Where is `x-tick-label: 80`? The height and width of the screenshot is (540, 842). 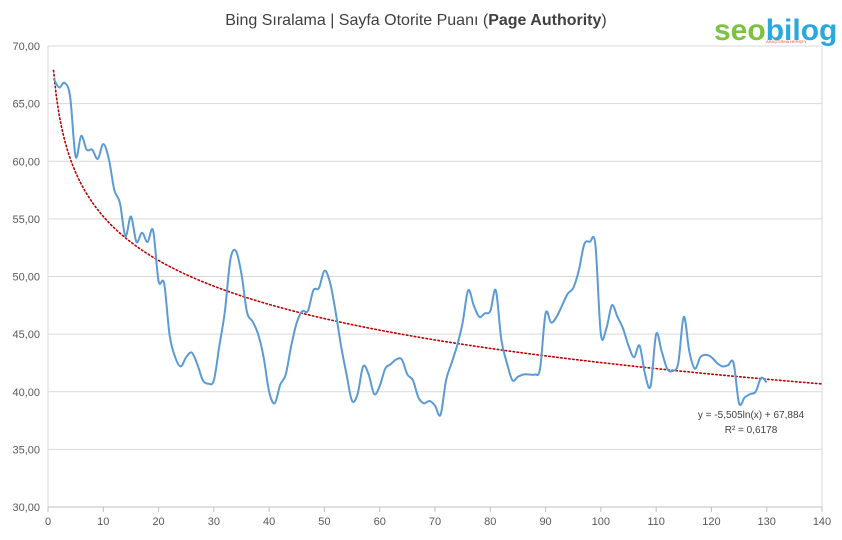 x-tick-label: 80 is located at coordinates (490, 522).